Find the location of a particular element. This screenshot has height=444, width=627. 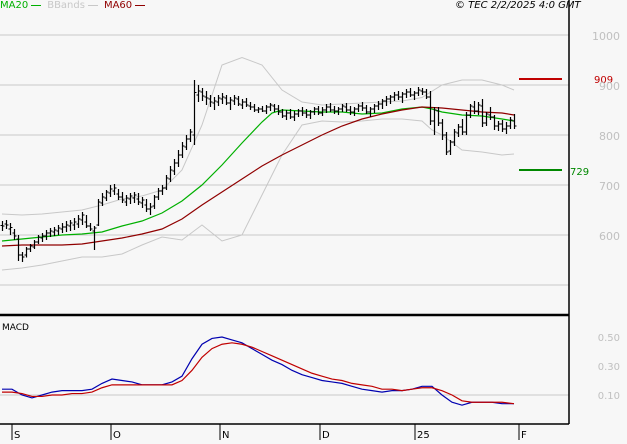

signal-line is located at coordinates (258, 373).